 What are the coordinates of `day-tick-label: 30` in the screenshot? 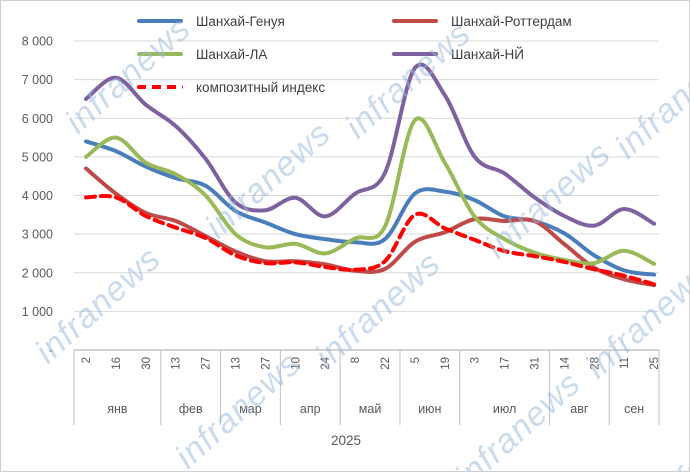 It's located at (147, 363).